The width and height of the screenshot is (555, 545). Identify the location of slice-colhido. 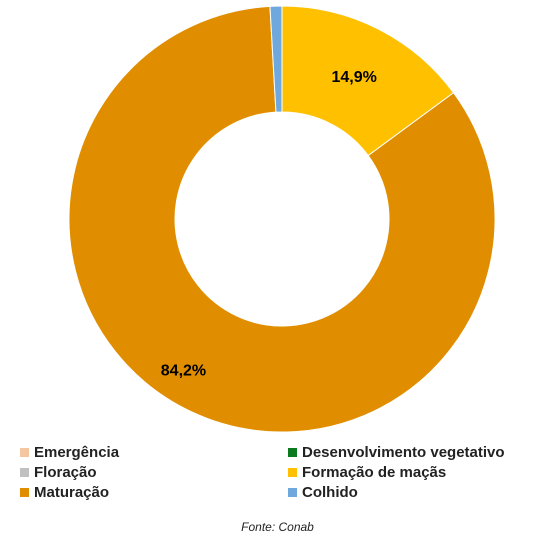
(276, 59).